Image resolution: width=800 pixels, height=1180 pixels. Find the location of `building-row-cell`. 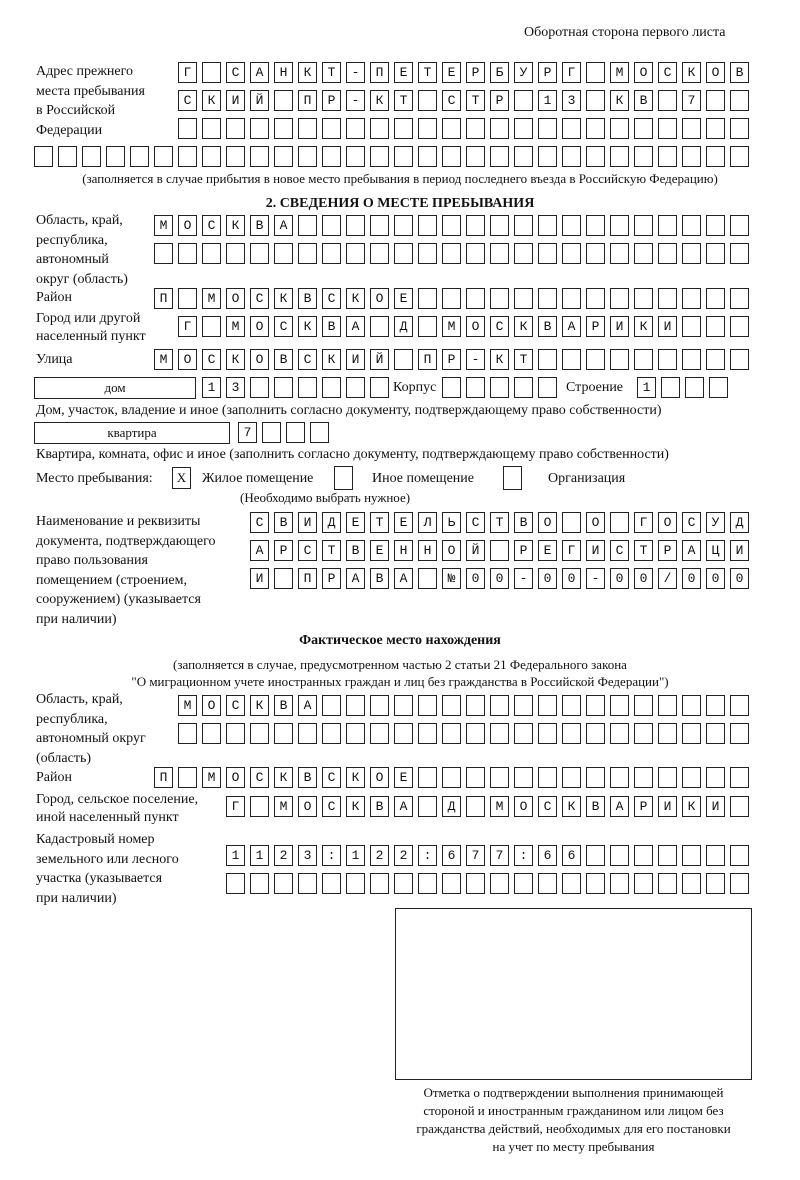

building-row-cell is located at coordinates (718, 387).